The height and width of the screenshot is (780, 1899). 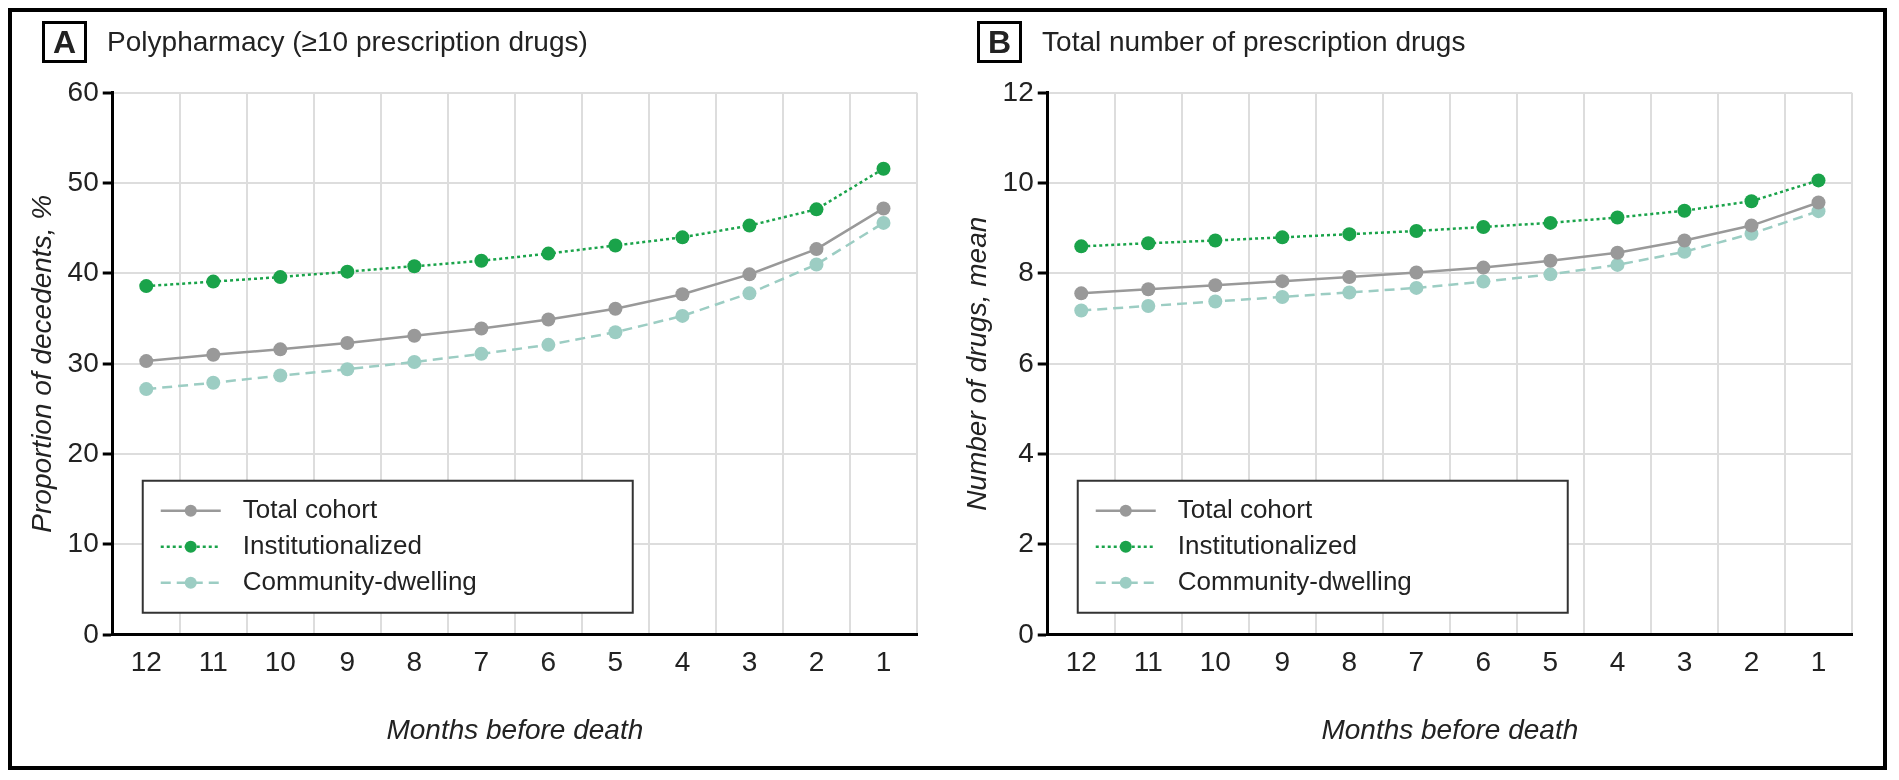 What do you see at coordinates (83, 91) in the screenshot?
I see `y-tick-label: 60` at bounding box center [83, 91].